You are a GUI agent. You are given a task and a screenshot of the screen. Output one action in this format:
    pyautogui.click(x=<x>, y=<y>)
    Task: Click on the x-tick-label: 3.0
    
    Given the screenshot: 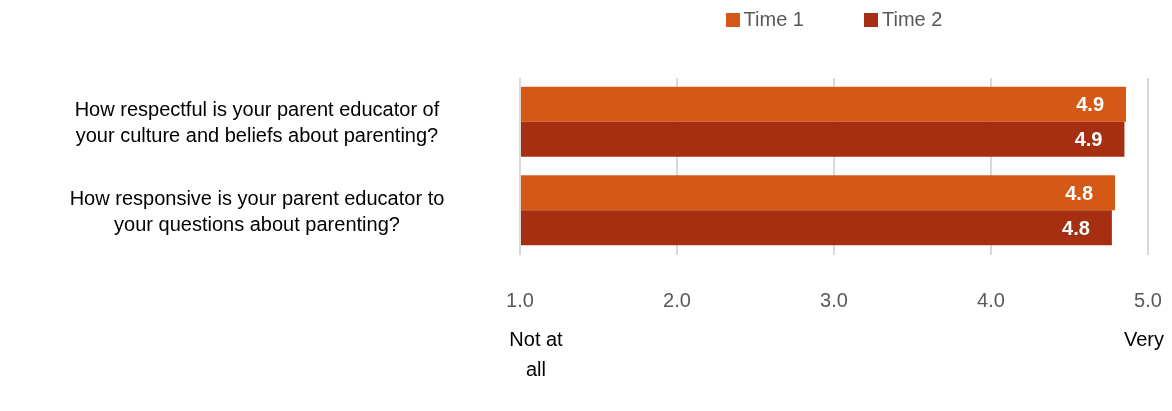 What is the action you would take?
    pyautogui.click(x=834, y=300)
    